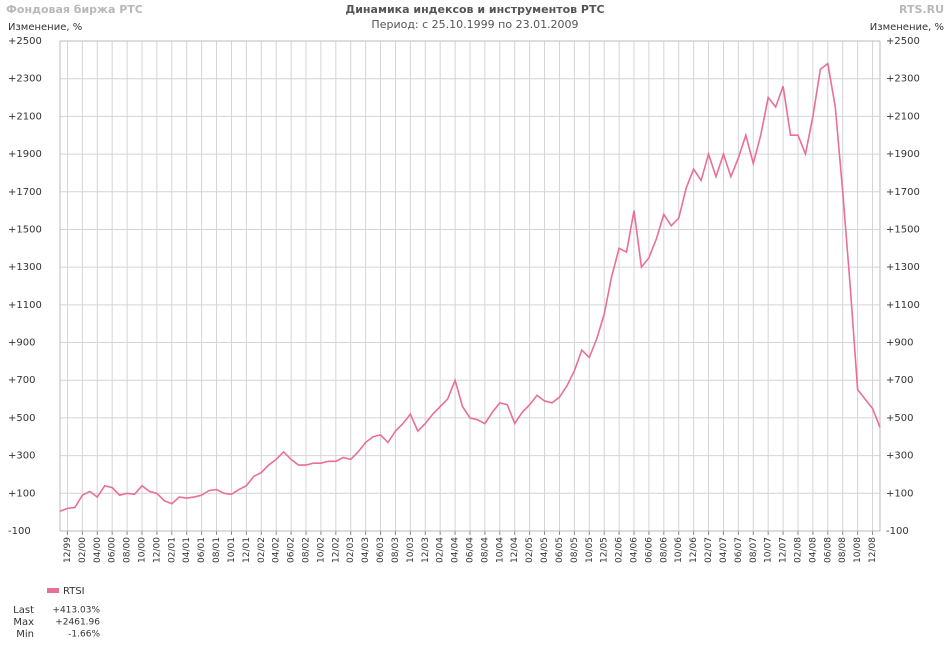 The height and width of the screenshot is (650, 950). Describe the element at coordinates (590, 550) in the screenshot. I see `x-tick-label: 10/05` at that location.